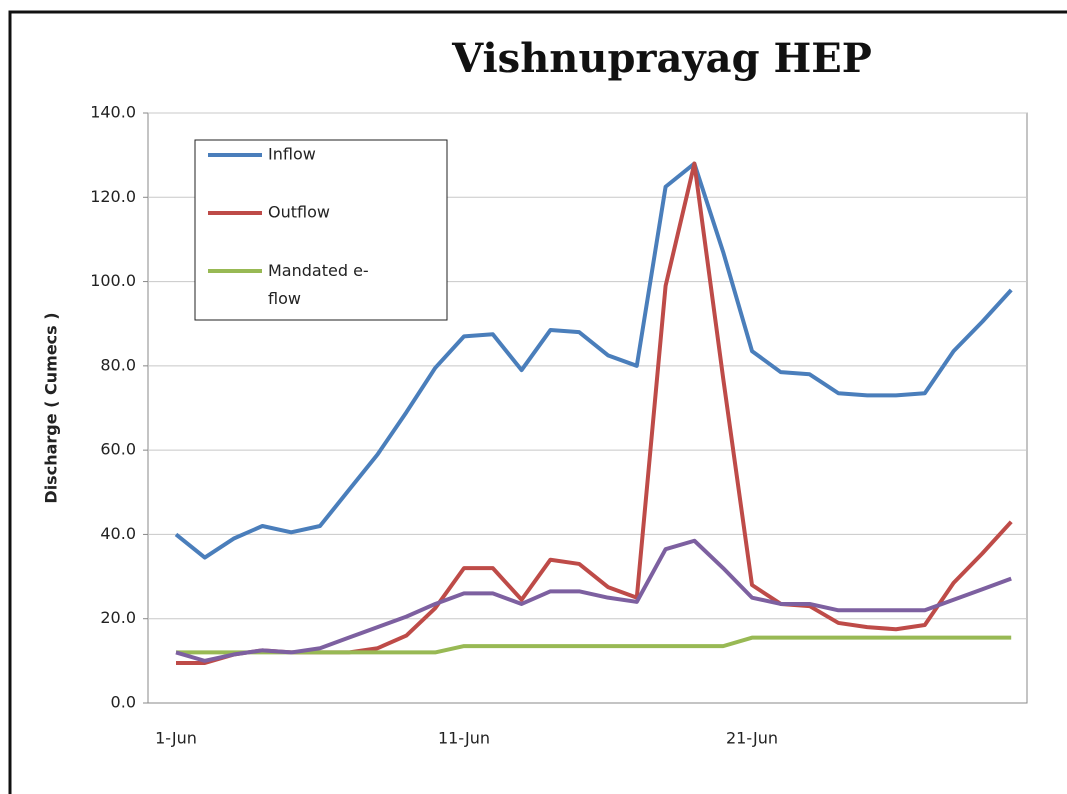  Describe the element at coordinates (752, 738) in the screenshot. I see `x-tick-label: 21-Jun` at that location.